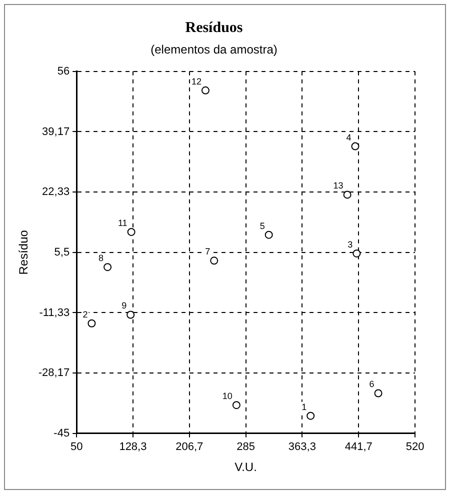 This screenshot has width=450, height=494. Describe the element at coordinates (63, 71) in the screenshot. I see `y-tick-label: 56` at that location.